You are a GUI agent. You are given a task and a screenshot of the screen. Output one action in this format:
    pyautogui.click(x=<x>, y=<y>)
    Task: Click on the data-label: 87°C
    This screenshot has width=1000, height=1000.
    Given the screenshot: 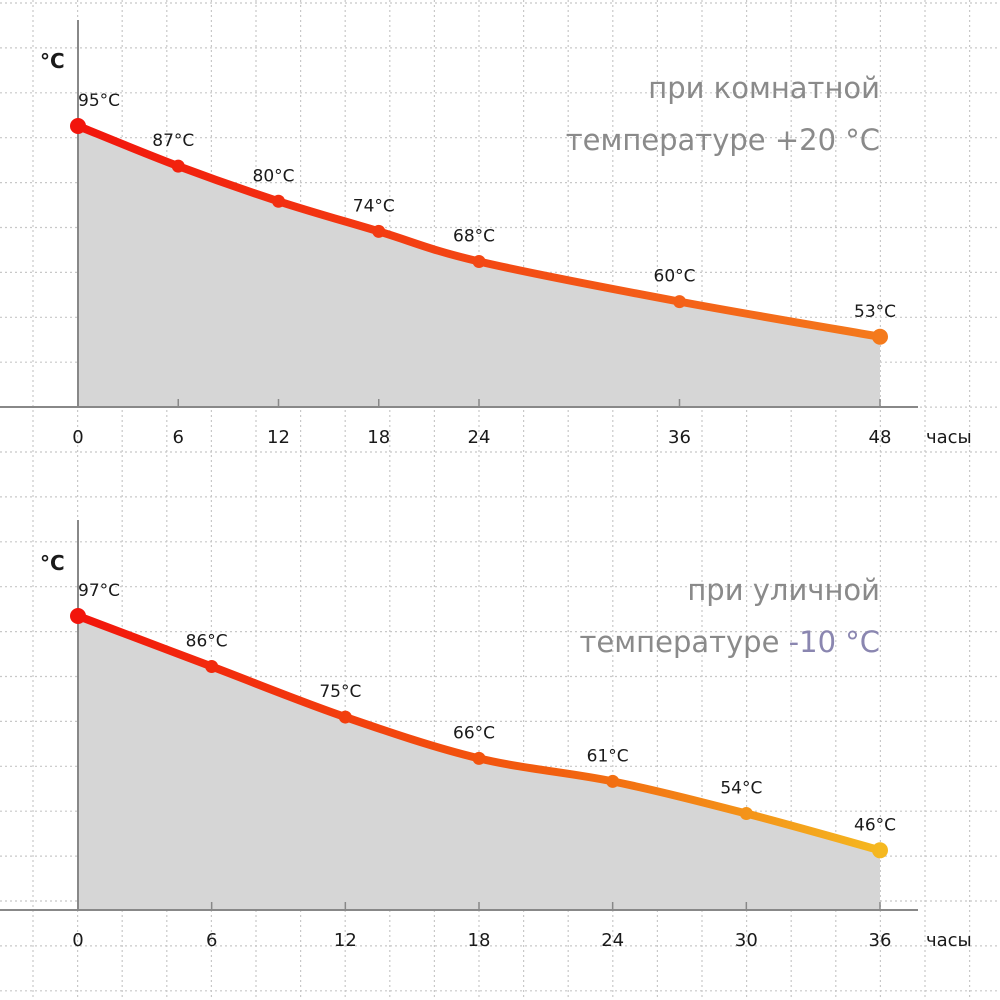 What is the action you would take?
    pyautogui.click(x=173, y=141)
    